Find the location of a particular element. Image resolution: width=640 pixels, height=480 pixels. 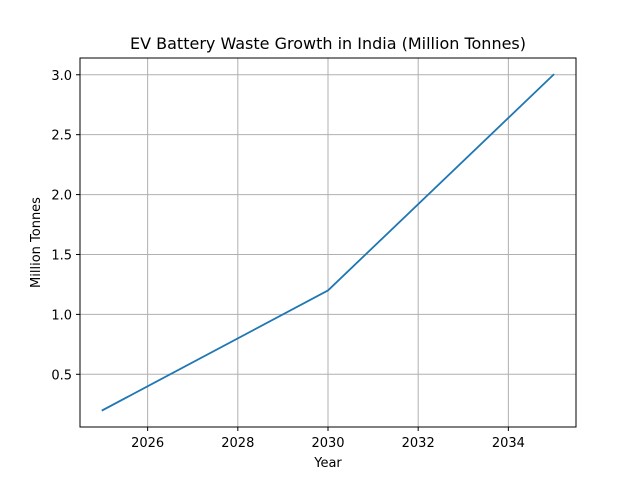

y-tick-label: 3.0 is located at coordinates (61, 76).